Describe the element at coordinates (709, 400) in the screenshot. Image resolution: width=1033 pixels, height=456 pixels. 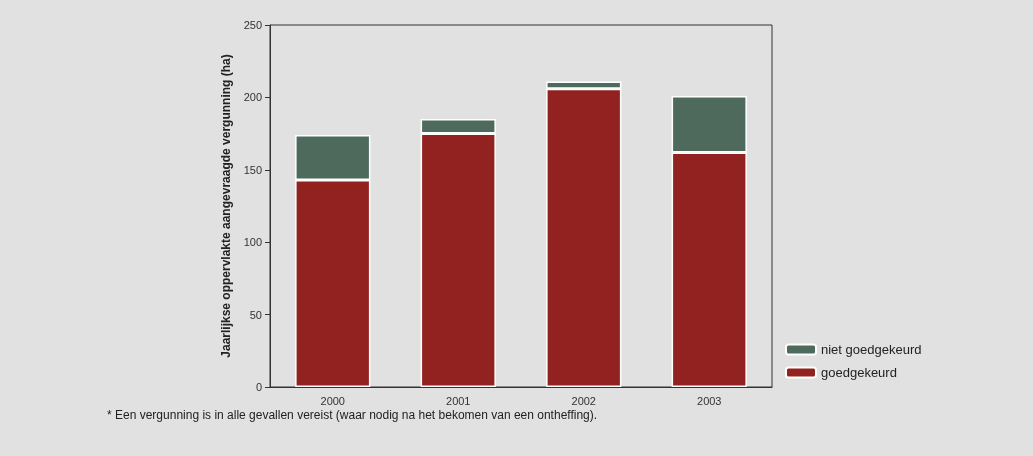
I see `x-tick-label: 2003` at that location.